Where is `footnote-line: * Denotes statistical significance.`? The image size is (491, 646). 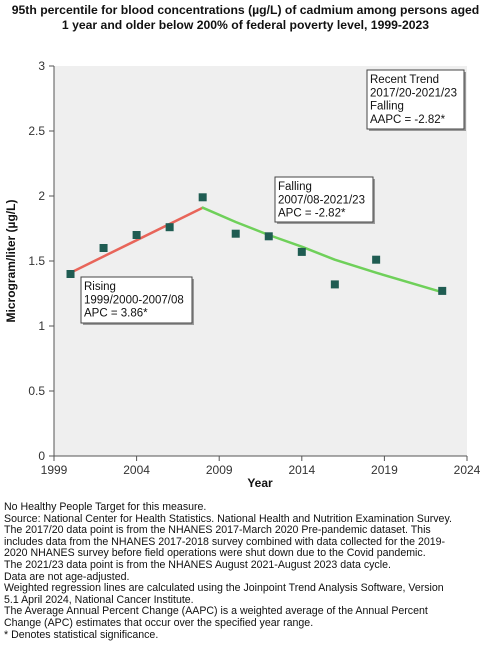 footnote-line: * Denotes statistical significance. is located at coordinates (81, 634).